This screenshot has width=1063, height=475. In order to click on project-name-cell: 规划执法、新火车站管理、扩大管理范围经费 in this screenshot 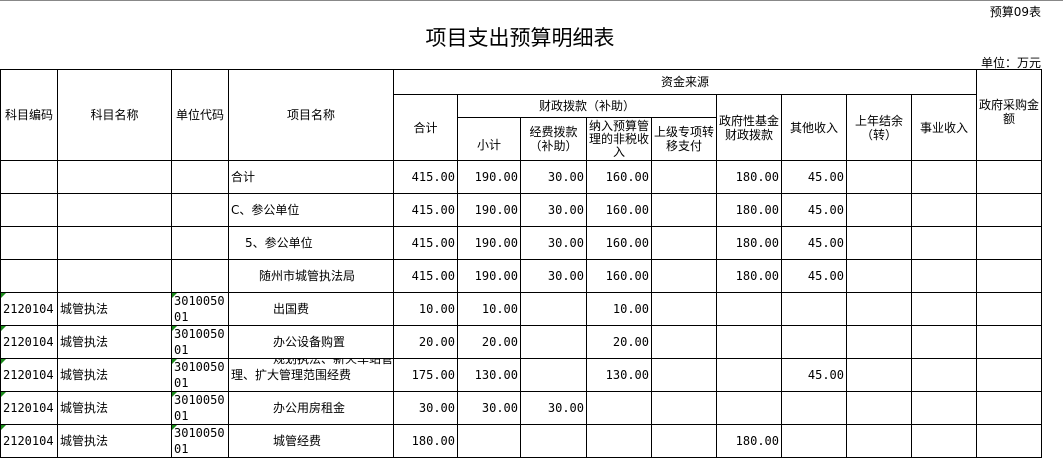, I will do `click(311, 375)`.